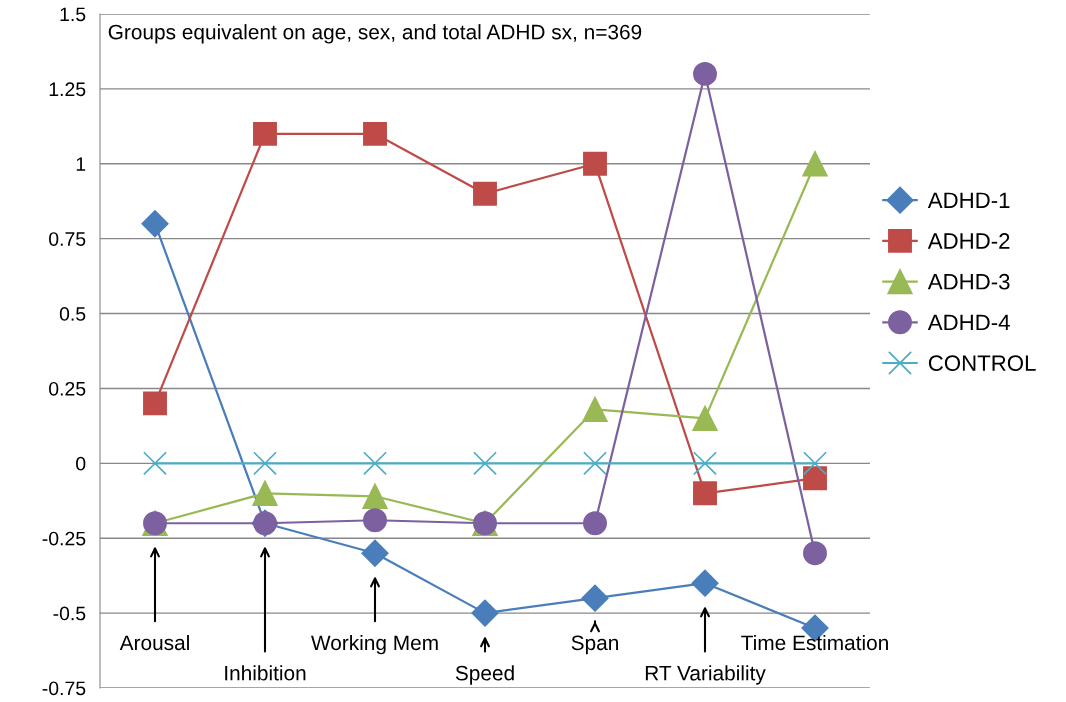 This screenshot has height=702, width=1066. Describe the element at coordinates (375, 34) in the screenshot. I see `annotation: Groups equivalent on age, sex, and total ADHD sx, n=369` at that location.